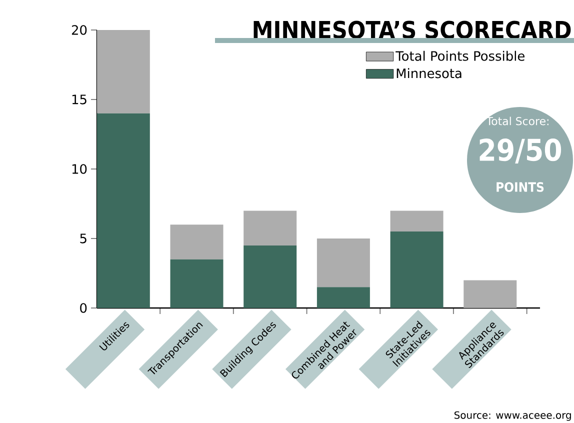 This screenshot has width=574, height=423. Describe the element at coordinates (429, 73) in the screenshot. I see `legend-label: Minnesota` at that location.